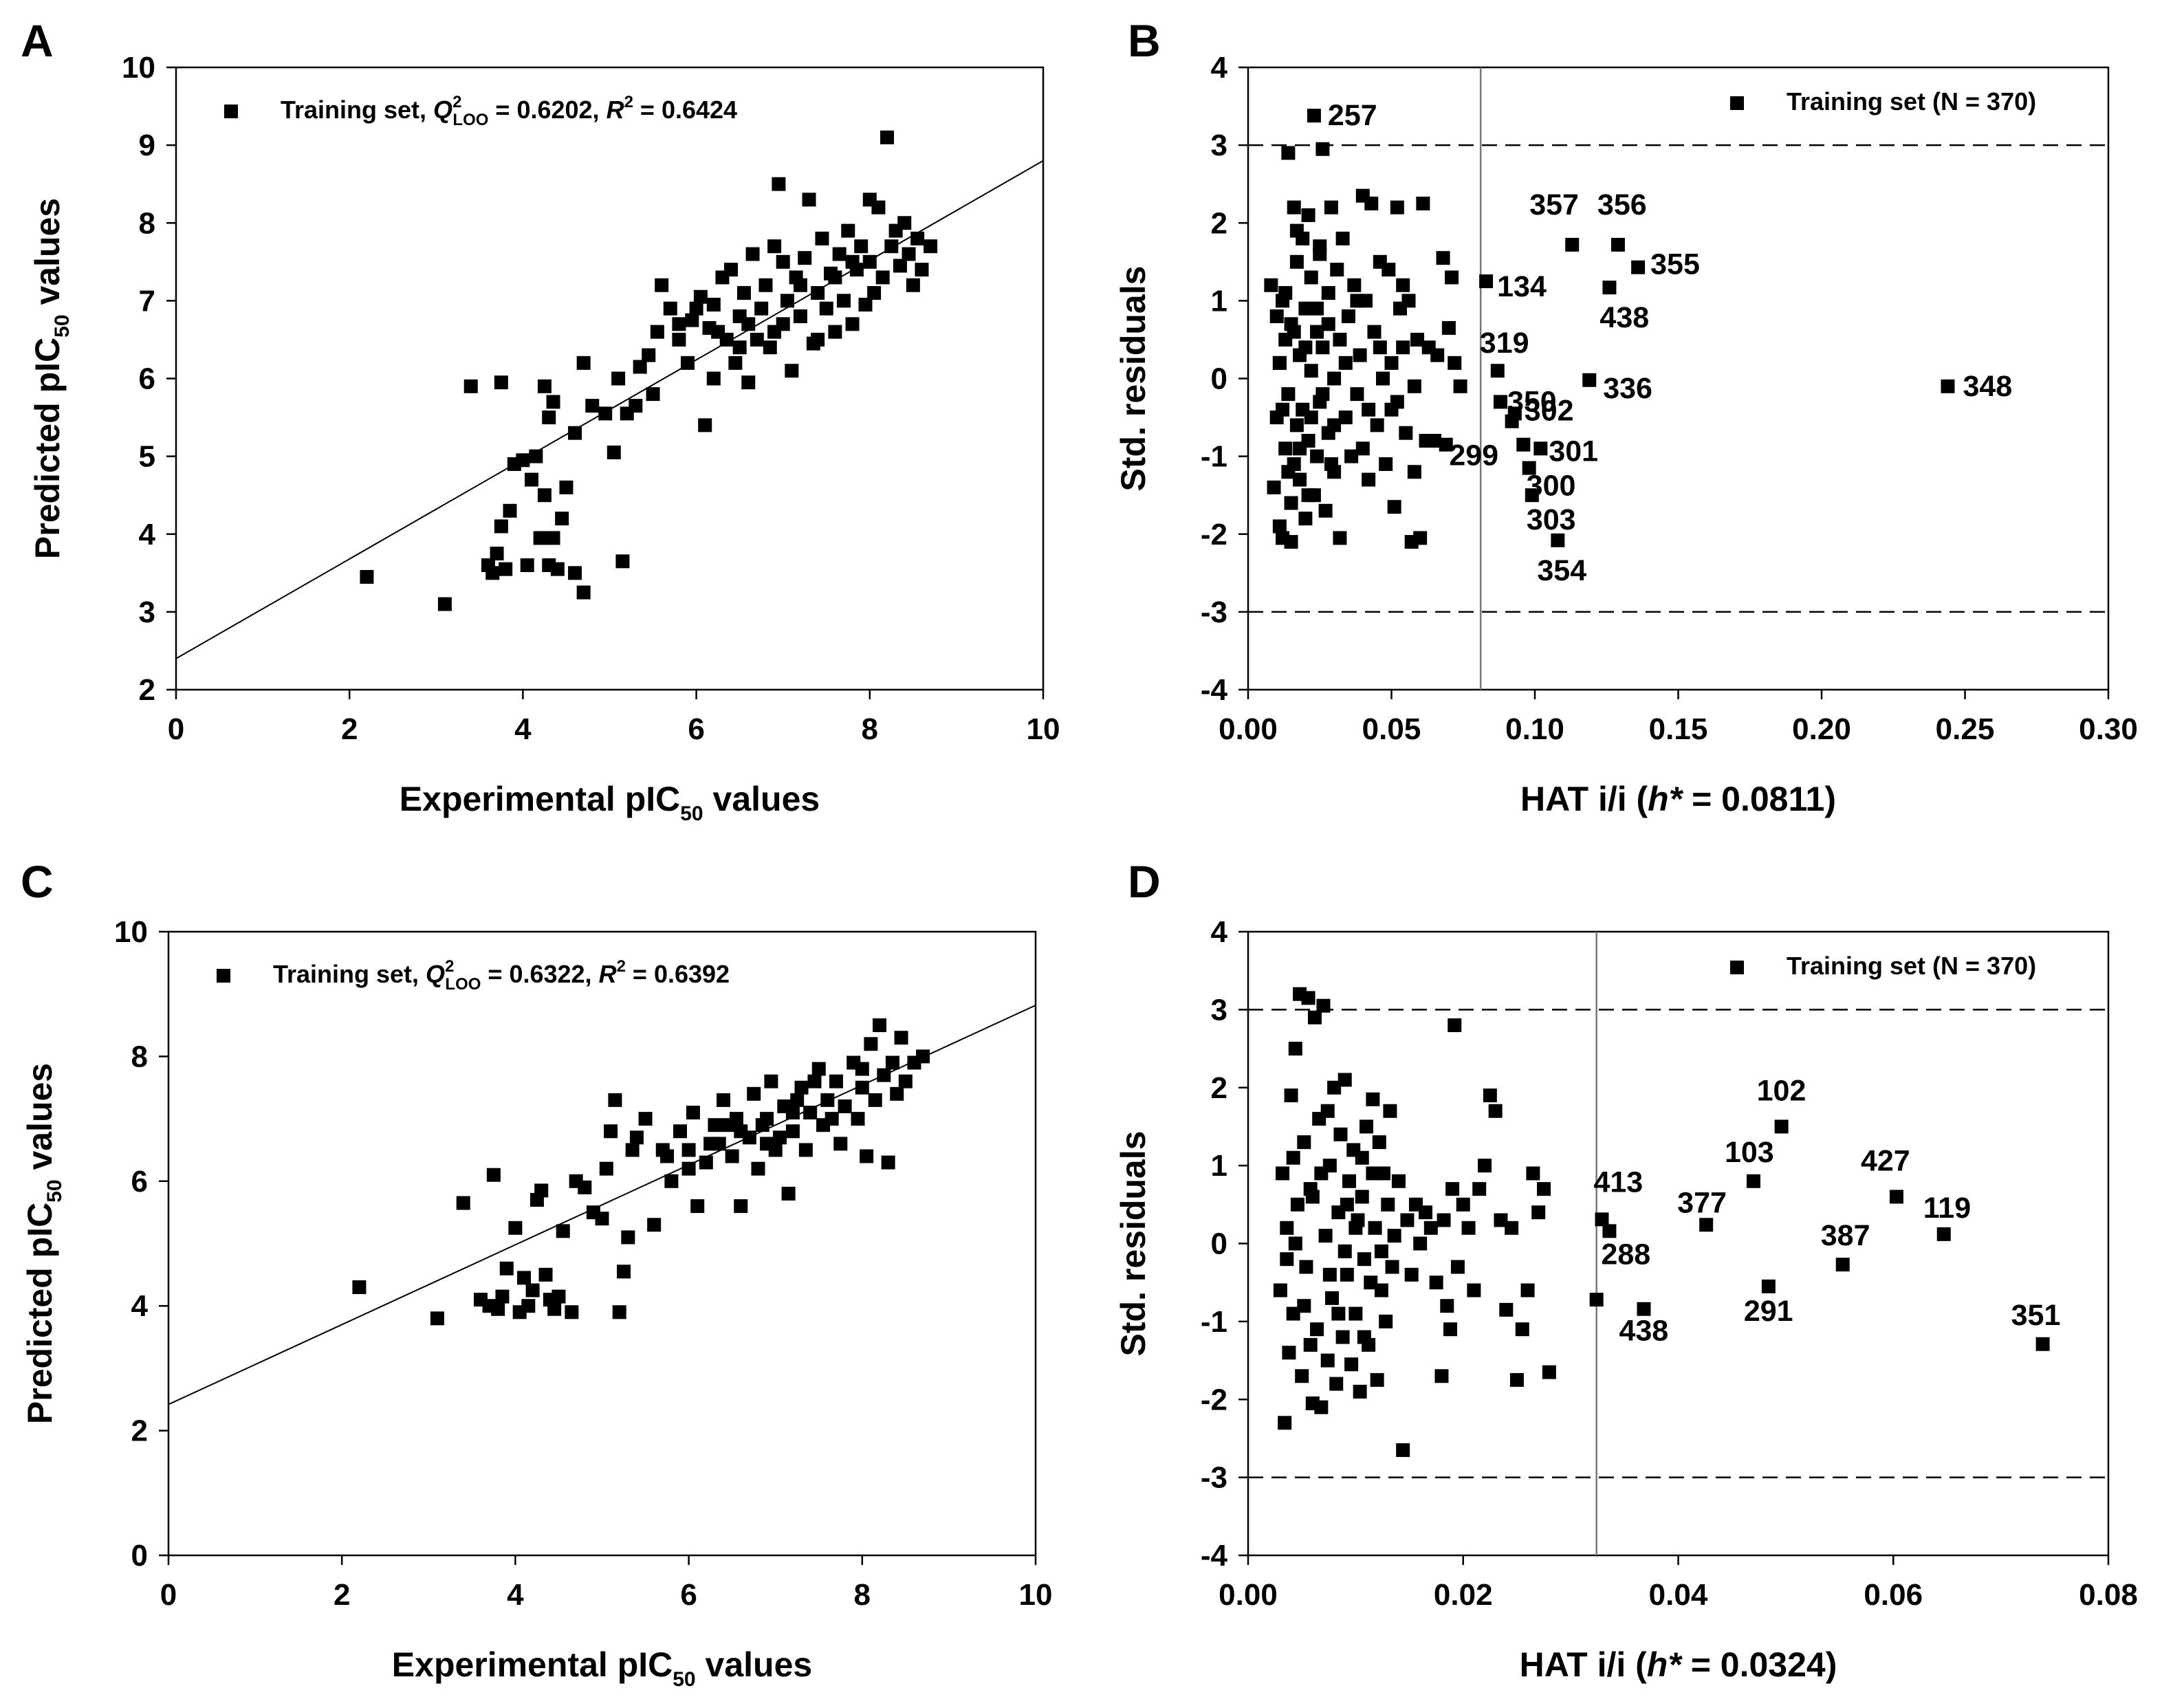 This screenshot has height=1708, width=2162. What do you see at coordinates (1473, 455) in the screenshot?
I see `point-label: 299` at bounding box center [1473, 455].